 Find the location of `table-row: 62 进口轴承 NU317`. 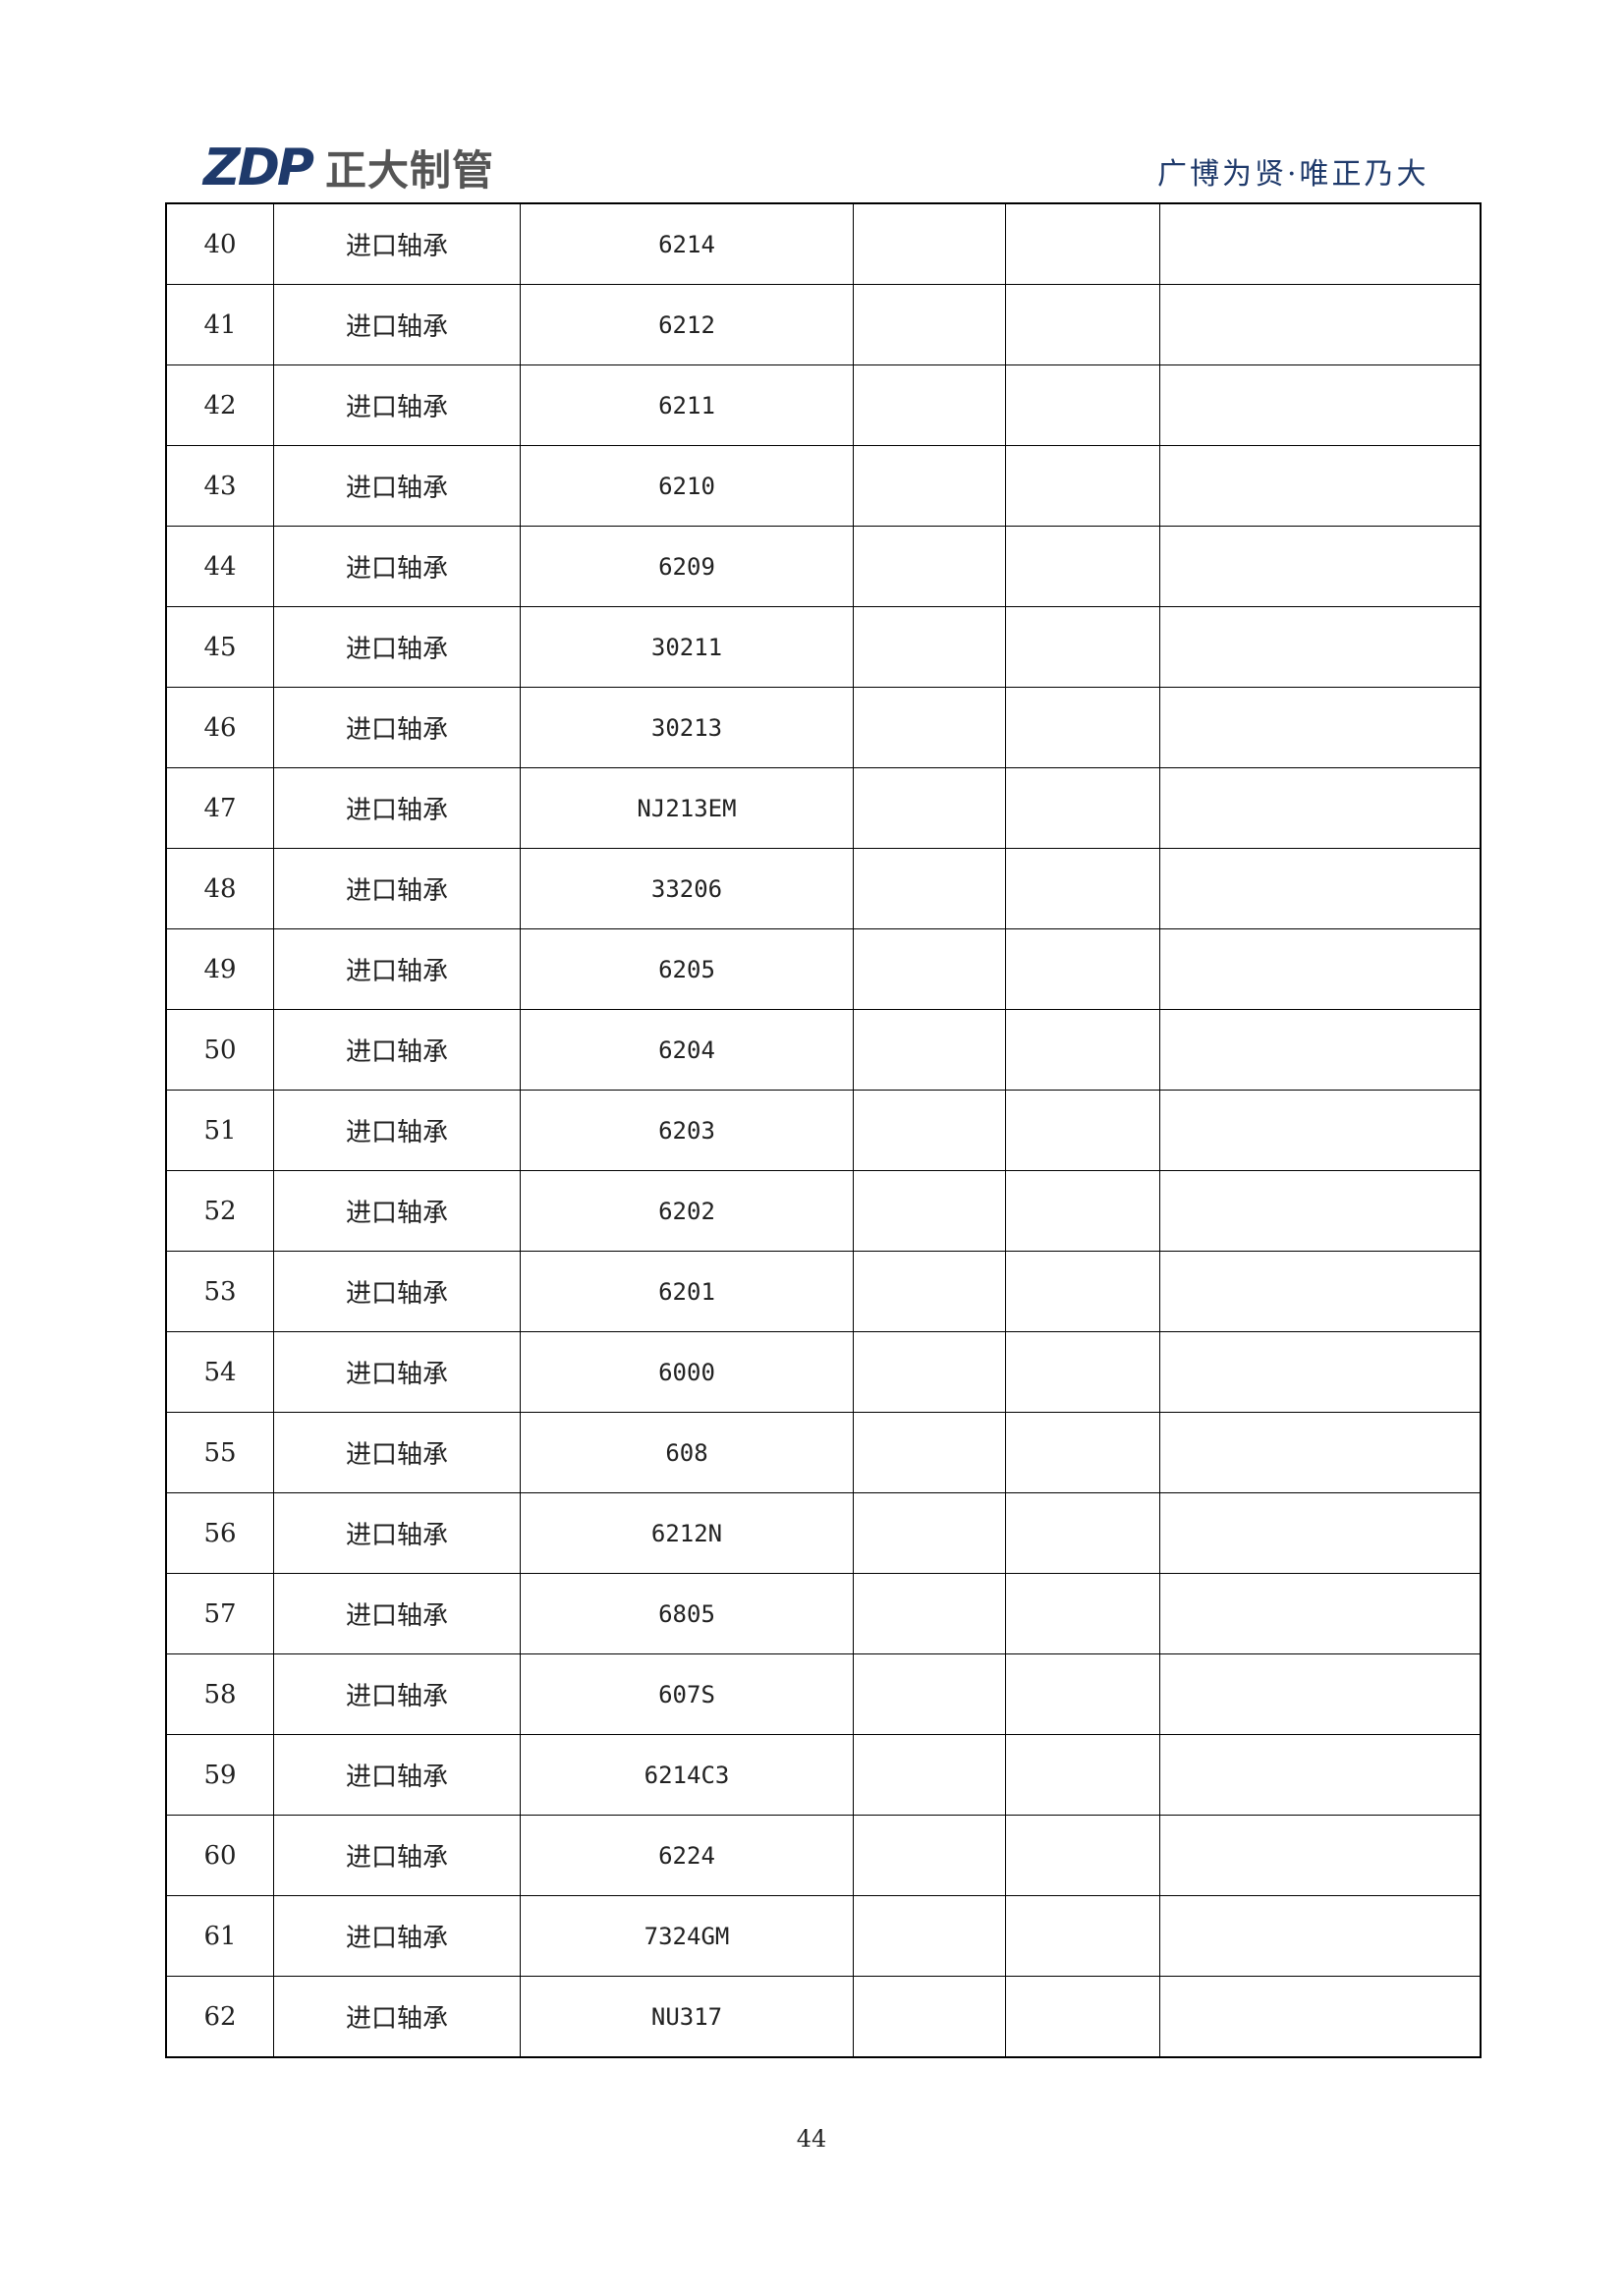

table-row: 62 进口轴承 NU317 is located at coordinates (823, 2017).